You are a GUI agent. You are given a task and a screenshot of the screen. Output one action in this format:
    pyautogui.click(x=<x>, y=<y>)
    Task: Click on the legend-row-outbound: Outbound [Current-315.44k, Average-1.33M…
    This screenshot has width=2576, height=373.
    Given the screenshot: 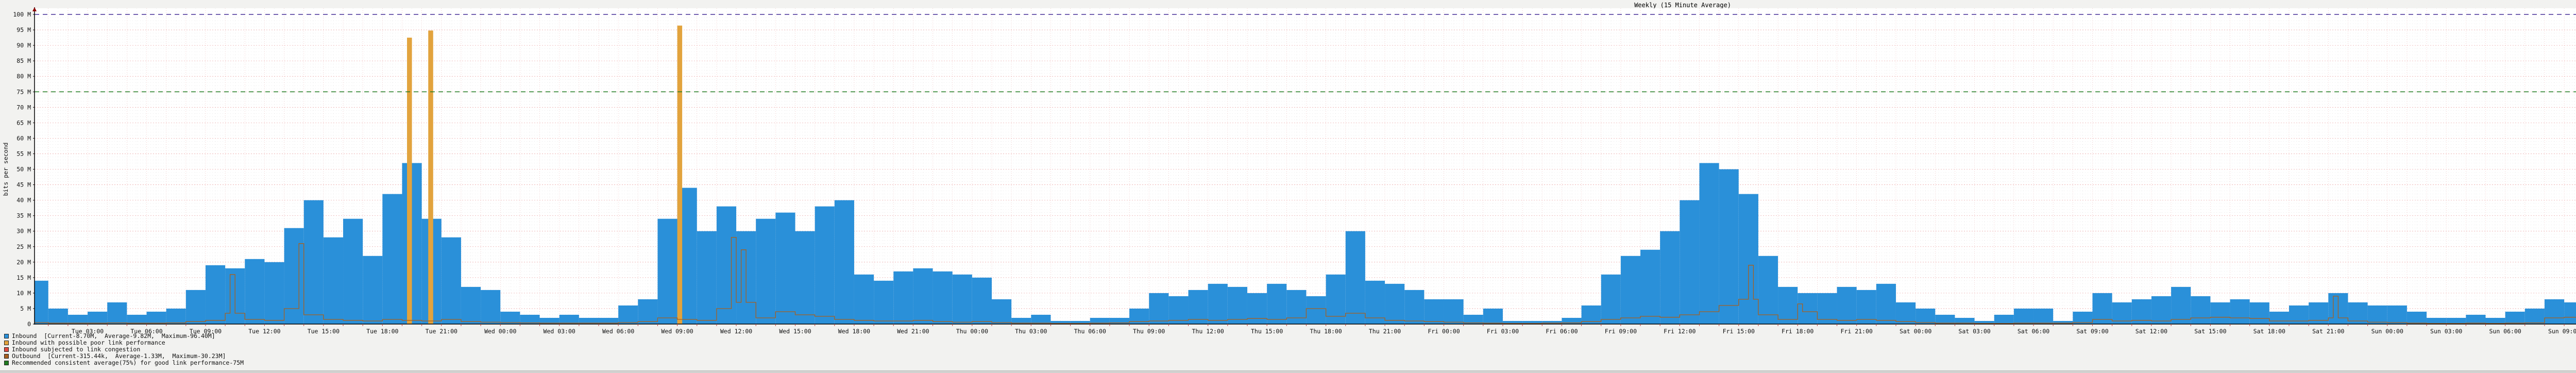 What is the action you would take?
    pyautogui.click(x=124, y=356)
    